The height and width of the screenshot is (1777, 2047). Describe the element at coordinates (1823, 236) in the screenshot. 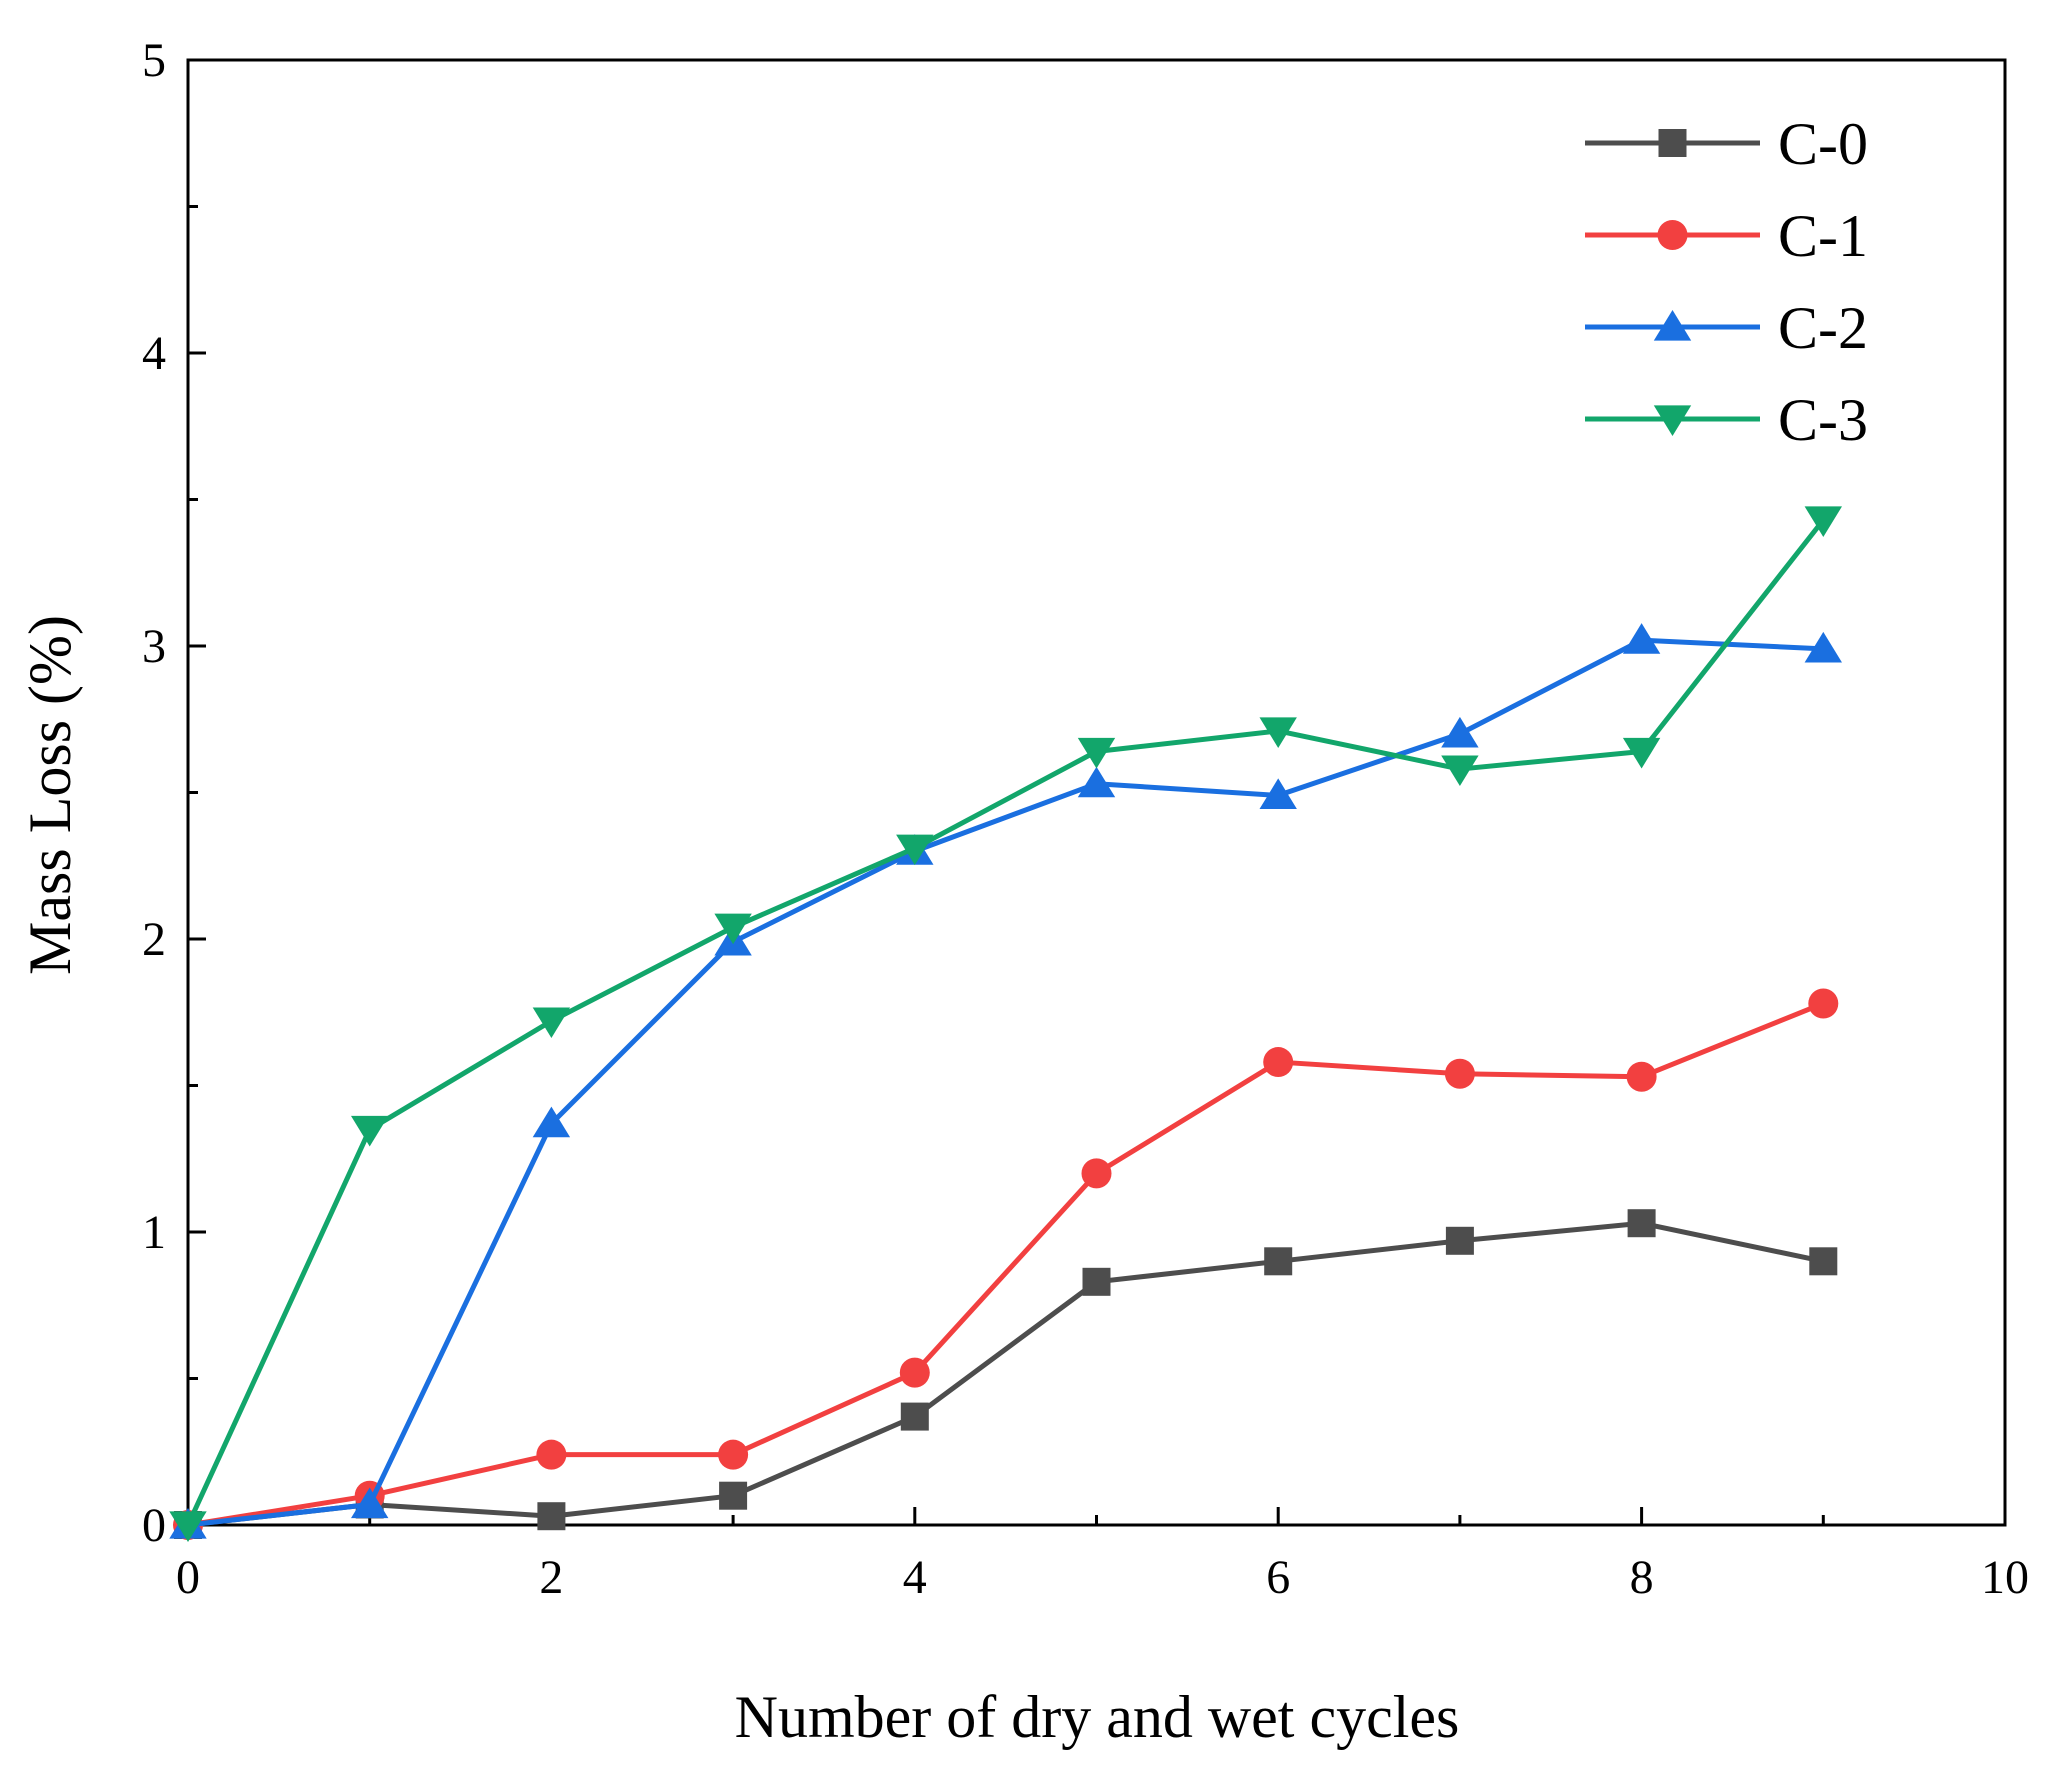

I see `legend-label: C-1` at that location.